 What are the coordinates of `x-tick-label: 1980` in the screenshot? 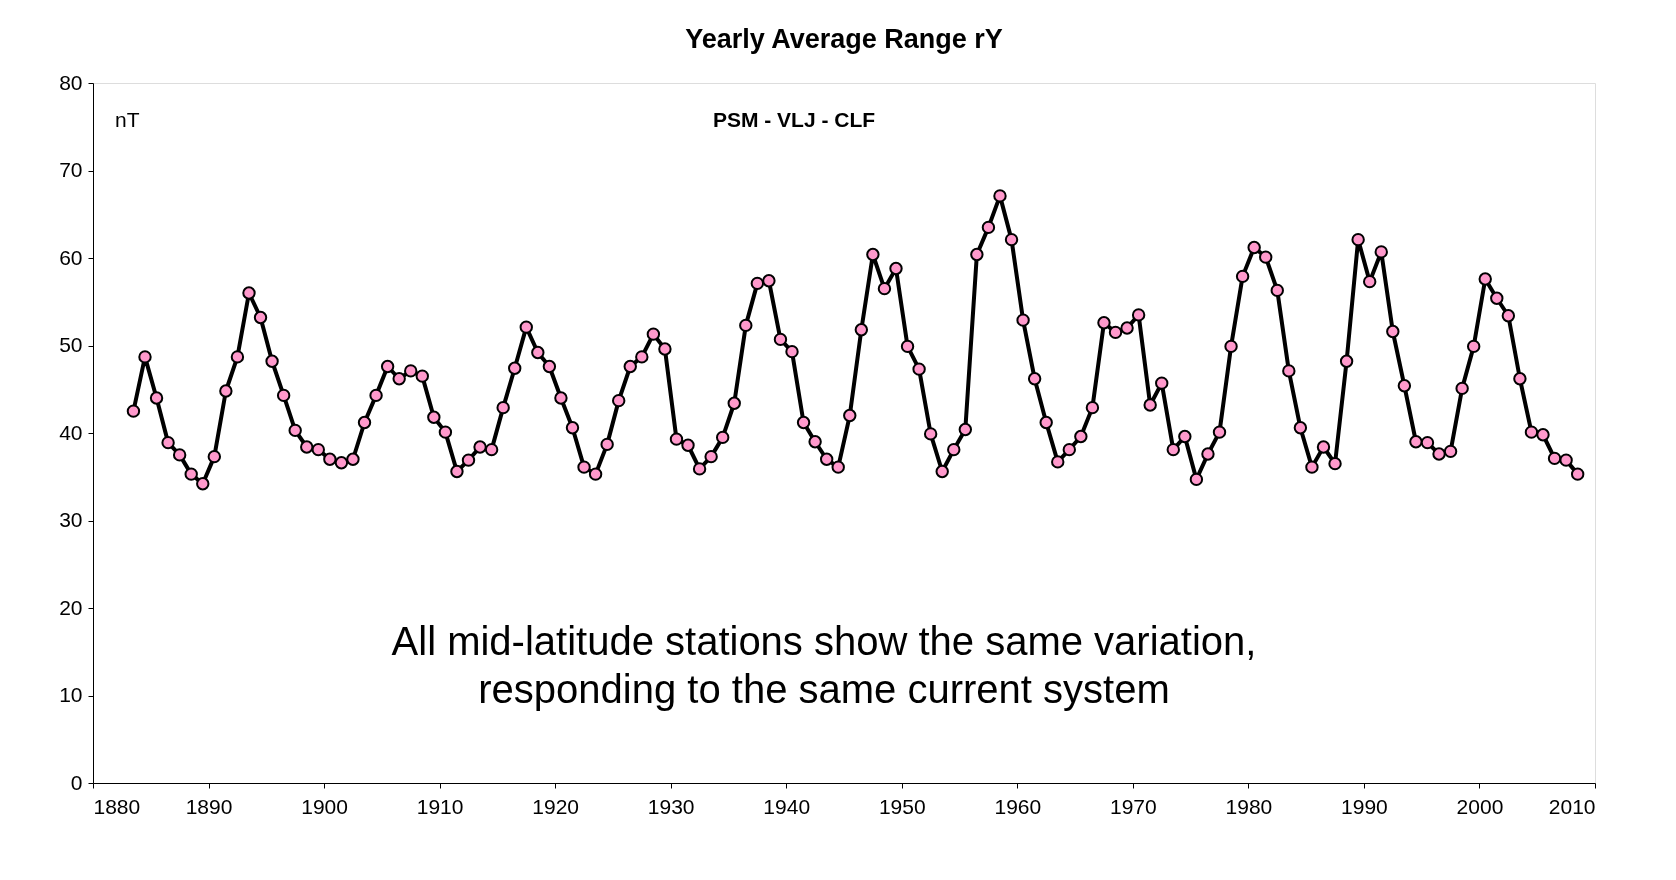 It's located at (1249, 806).